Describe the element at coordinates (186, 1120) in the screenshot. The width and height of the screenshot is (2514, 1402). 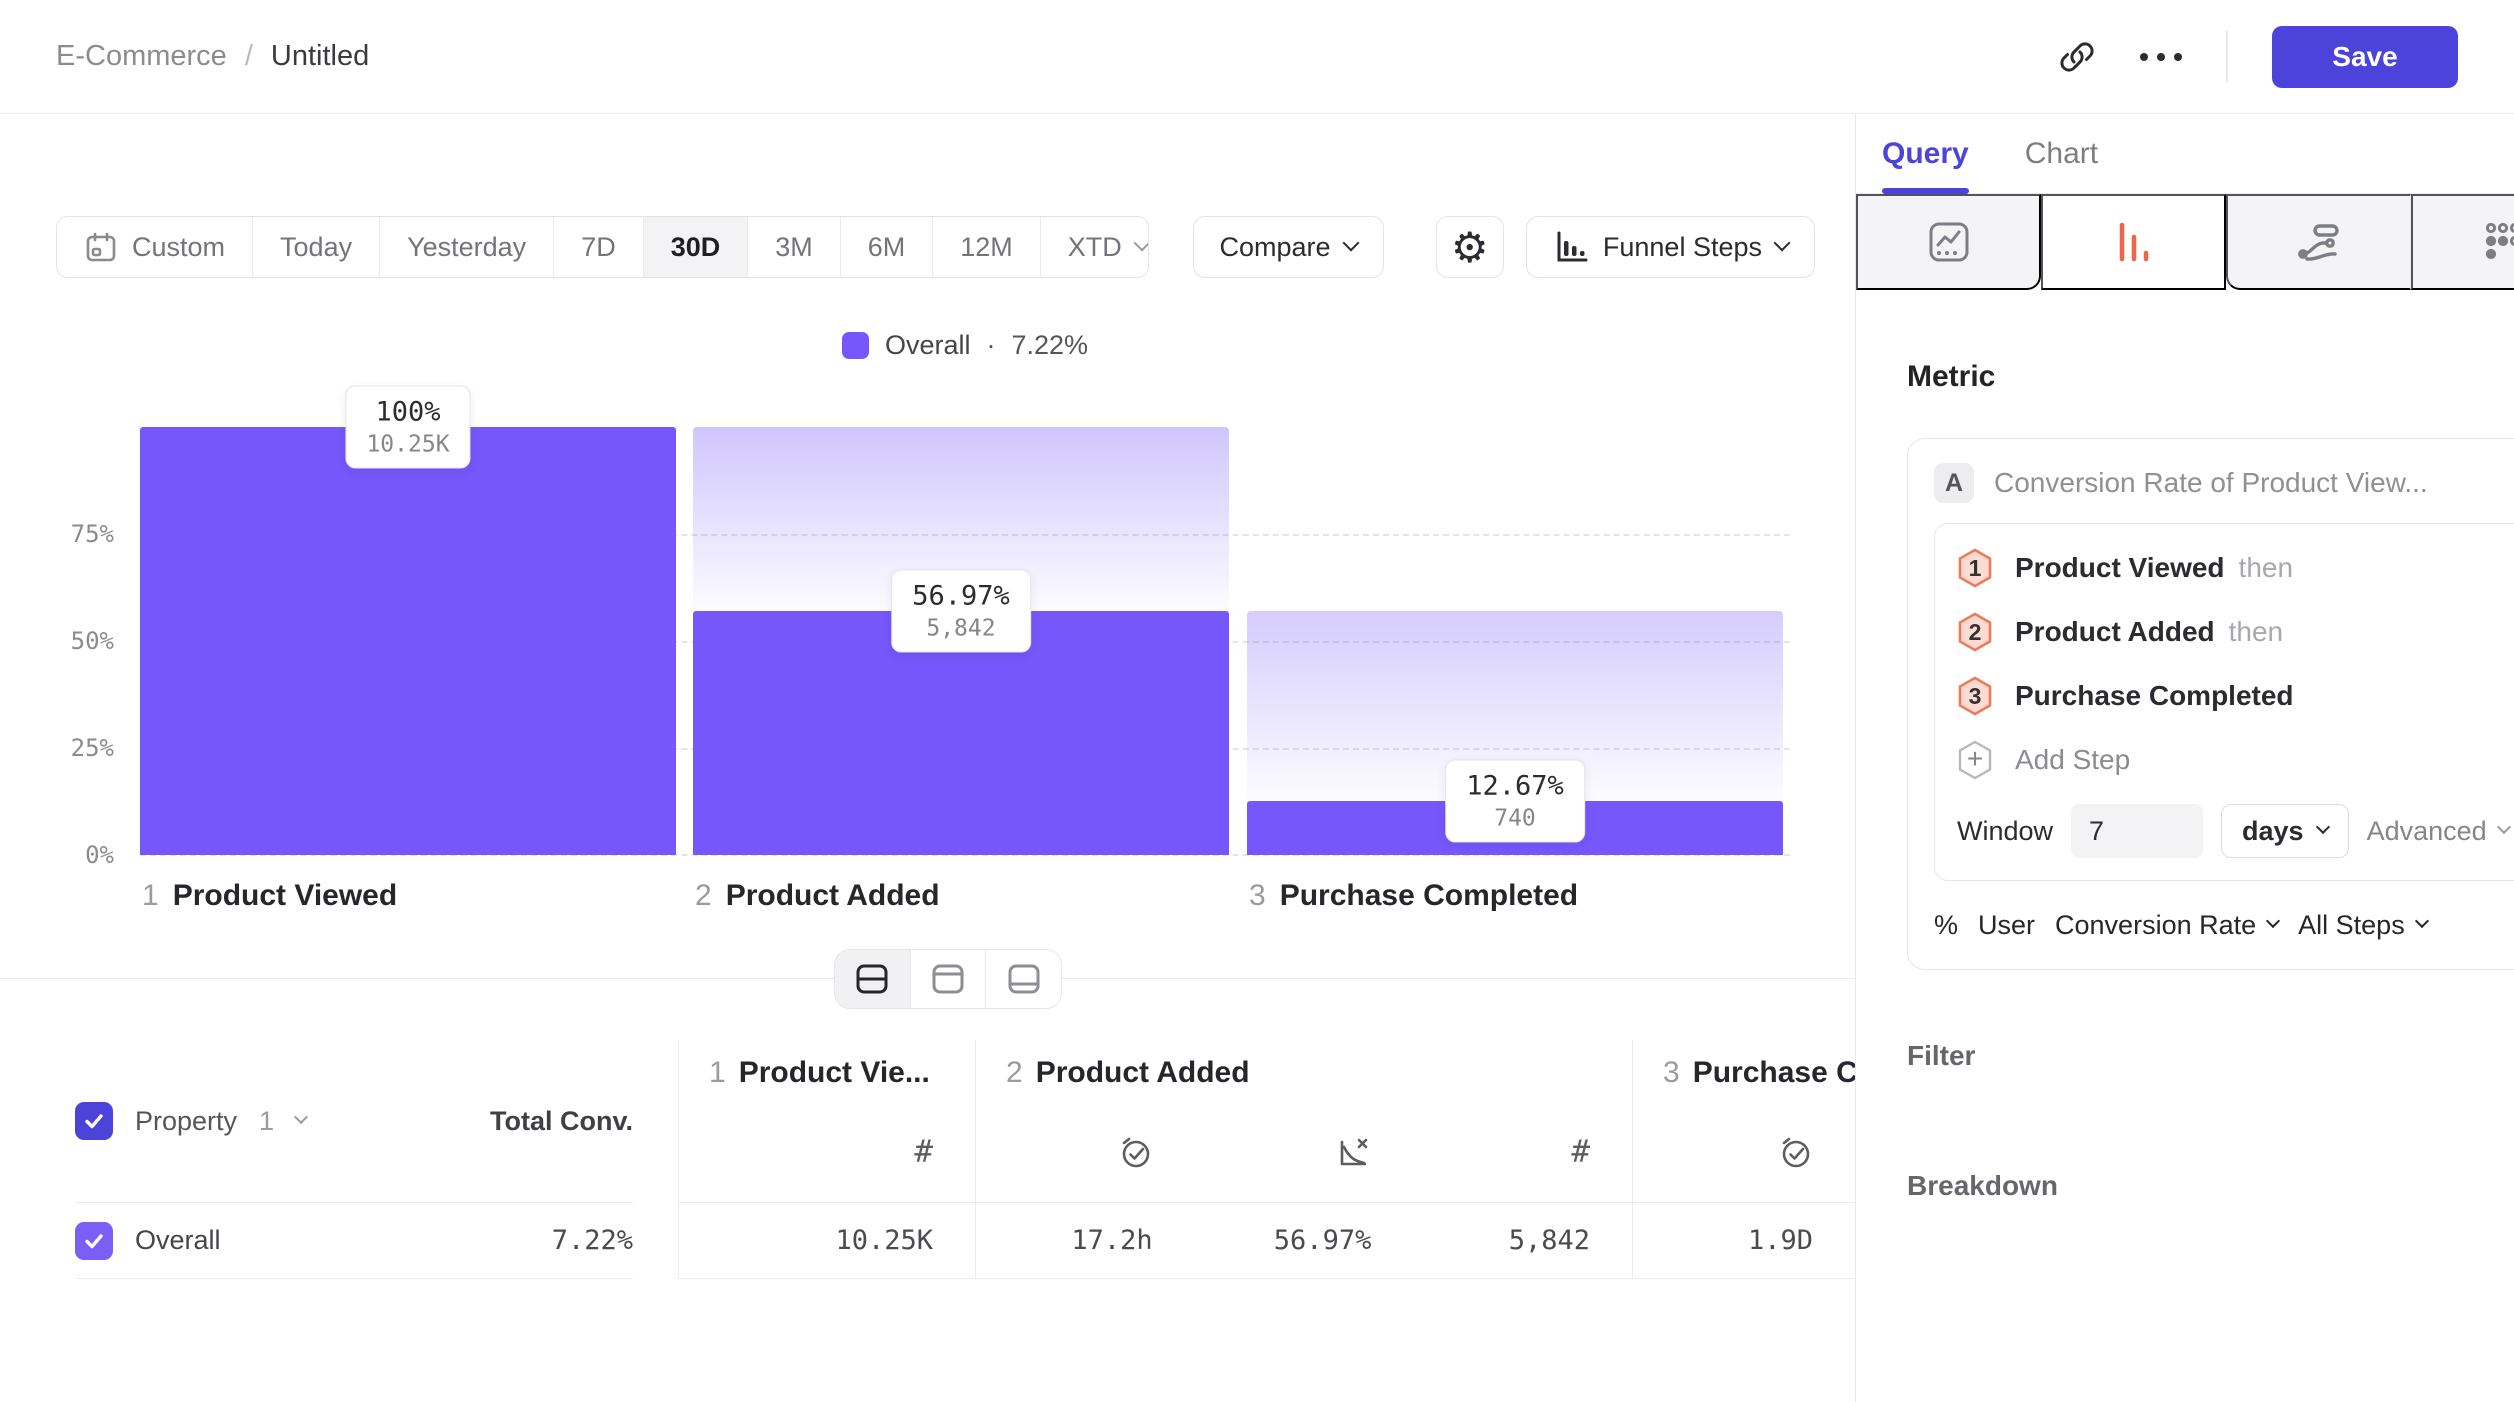
I see `property-column-header: Property` at that location.